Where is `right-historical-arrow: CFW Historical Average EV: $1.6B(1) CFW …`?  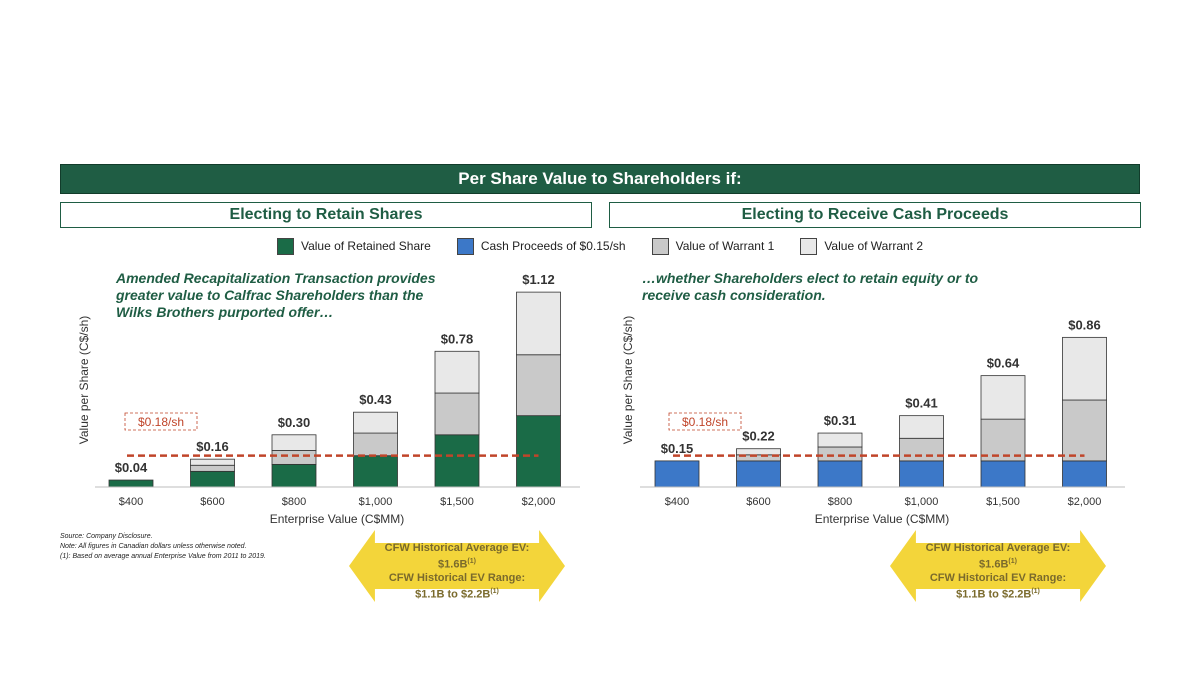
right-historical-arrow: CFW Historical Average EV: $1.6B(1) CFW … is located at coordinates (998, 566).